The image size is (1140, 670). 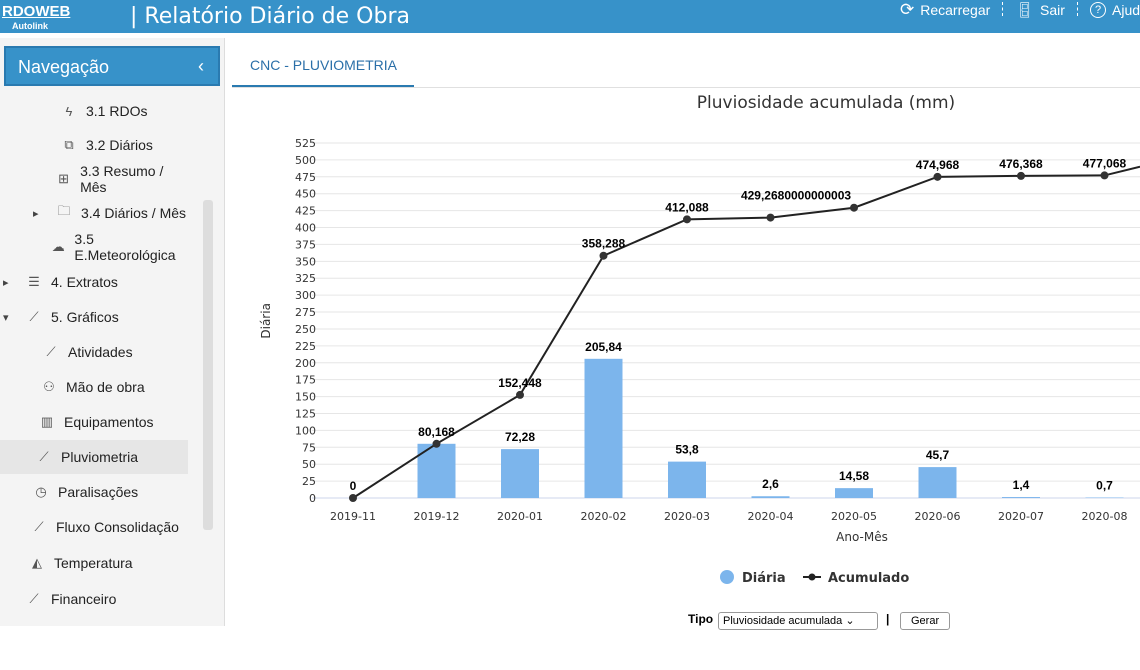 I want to click on tab-pluviometria: CNC - PLUVIOMETRIA, so click(x=323, y=65).